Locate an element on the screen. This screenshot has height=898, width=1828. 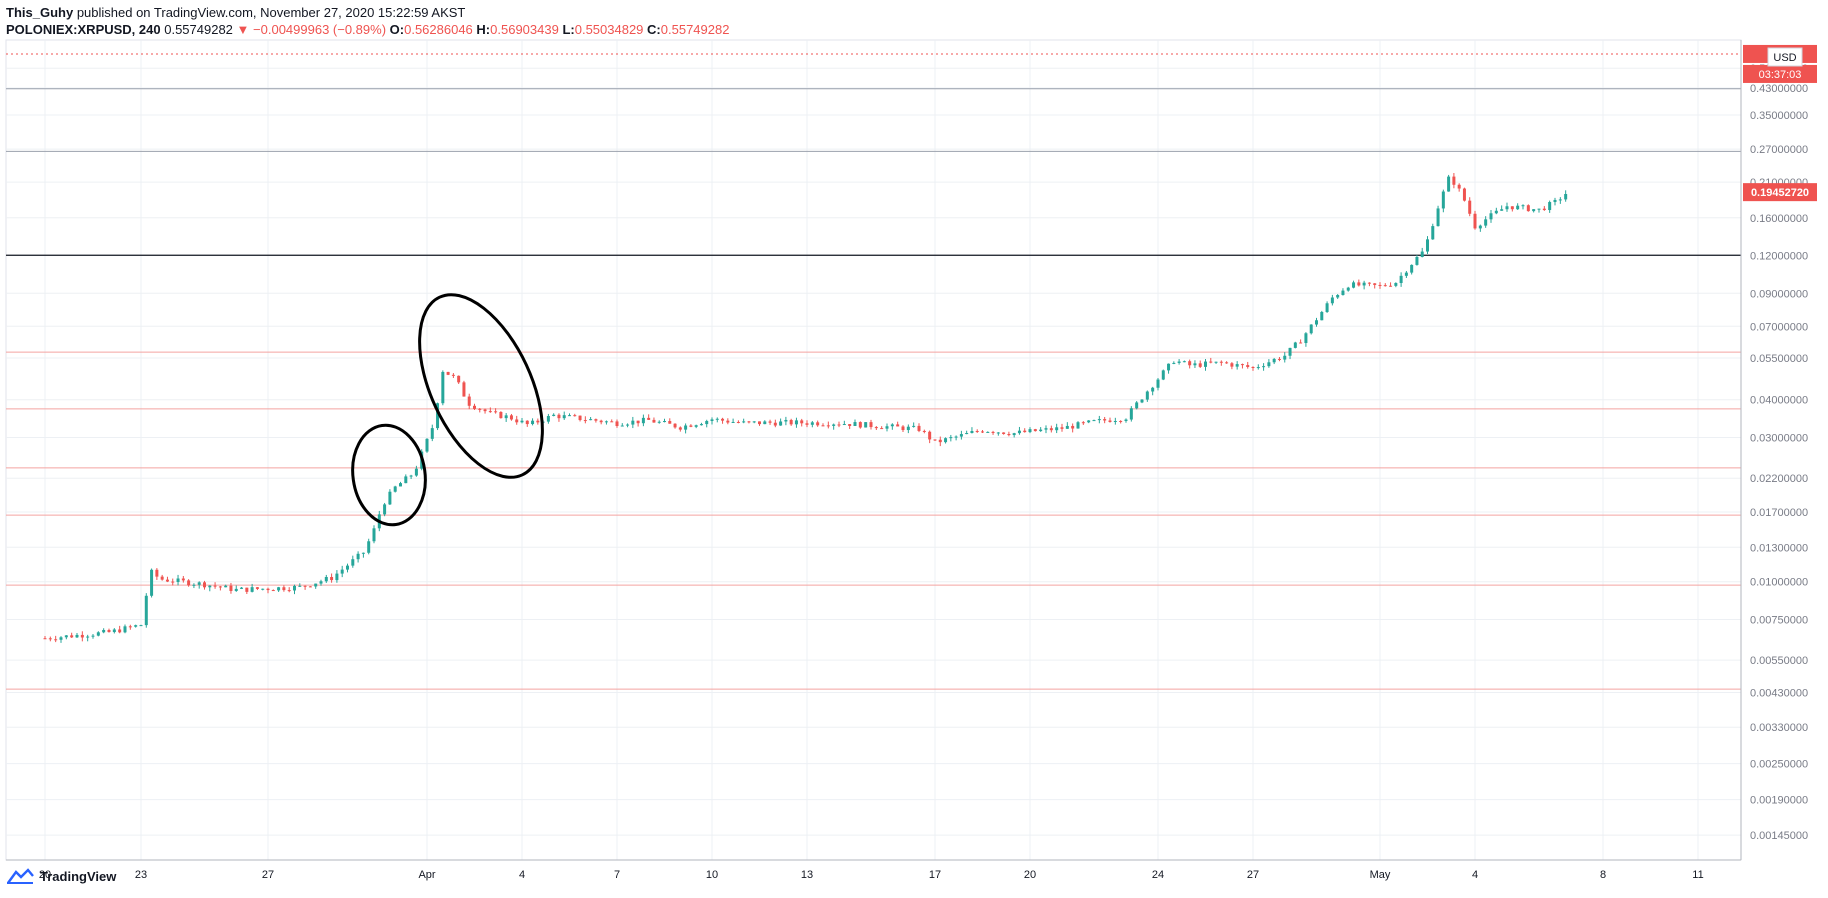
y-tick-label: 0.00190000 is located at coordinates (1779, 801).